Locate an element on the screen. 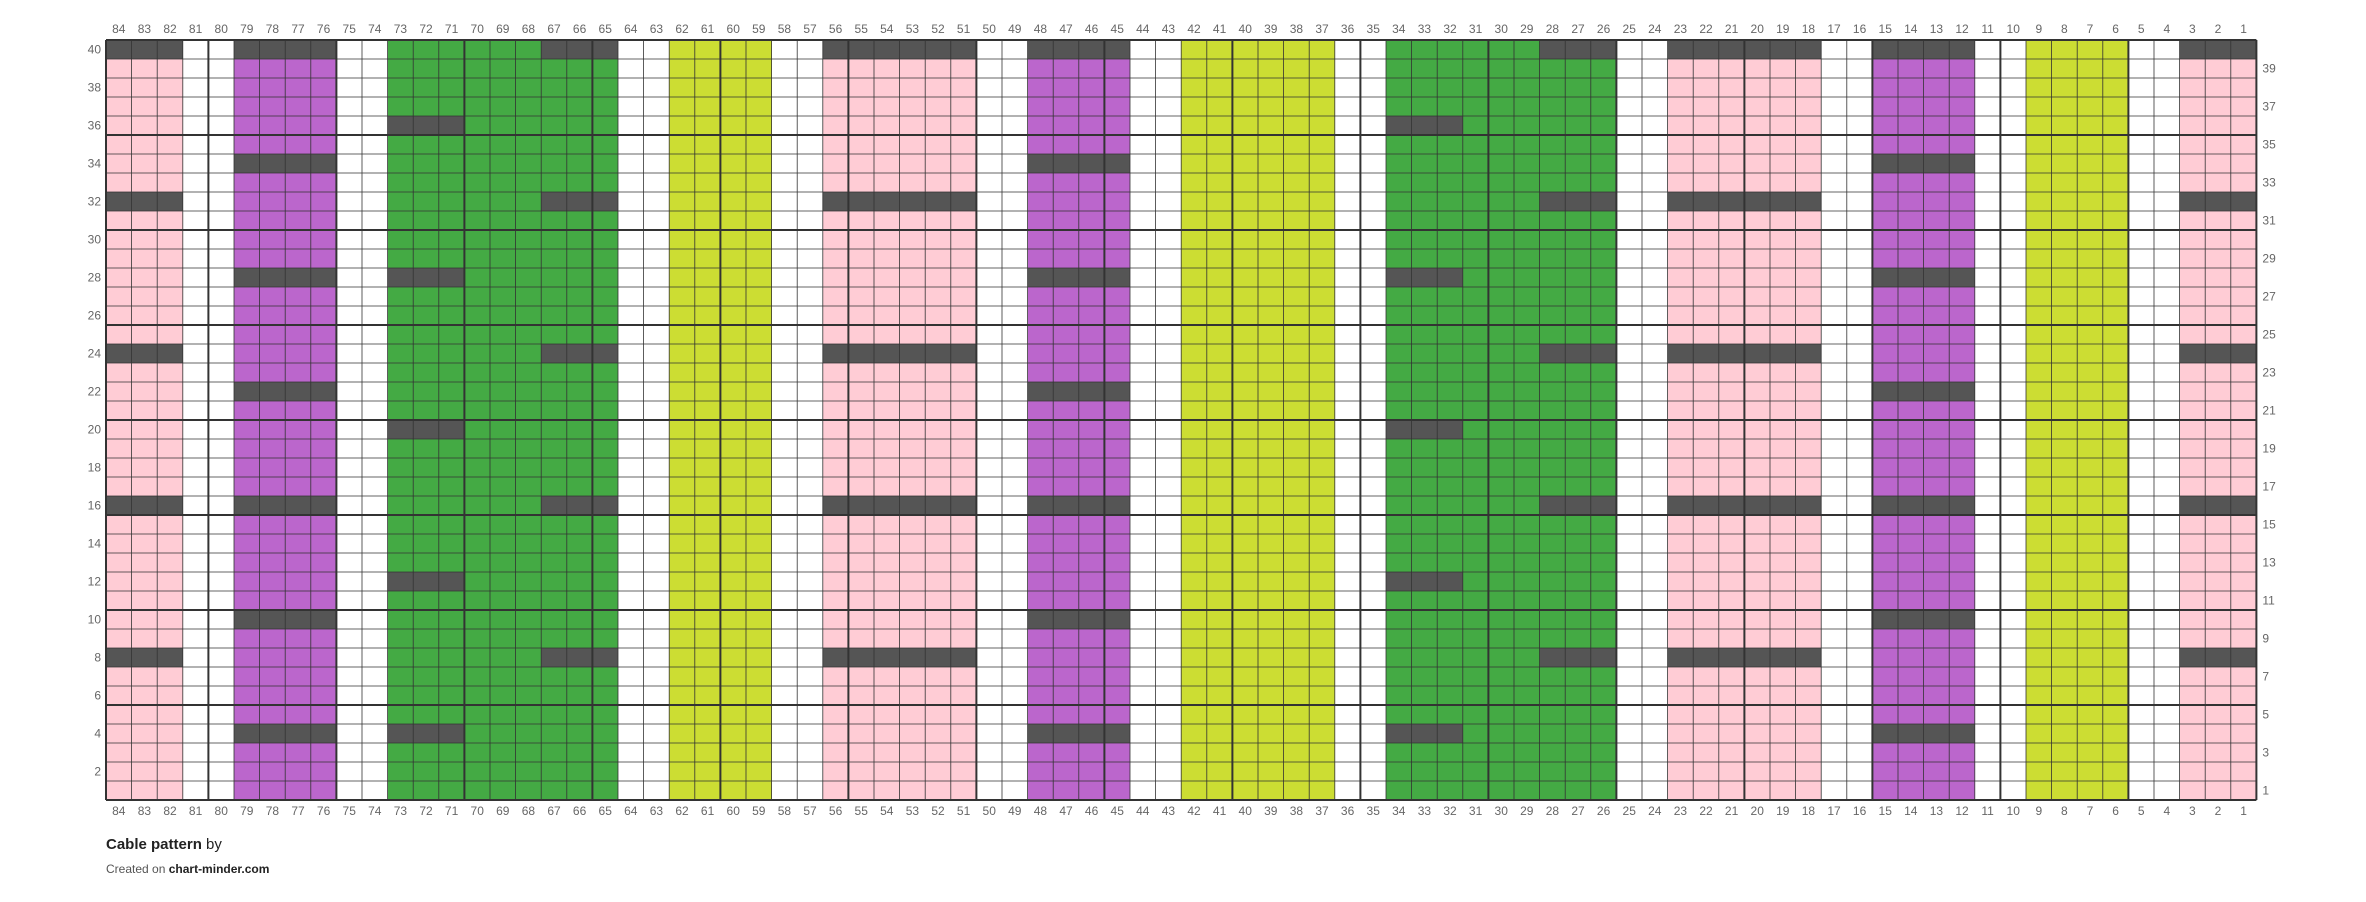 The height and width of the screenshot is (902, 2366). col-label-bottom-47: 47 is located at coordinates (1066, 811).